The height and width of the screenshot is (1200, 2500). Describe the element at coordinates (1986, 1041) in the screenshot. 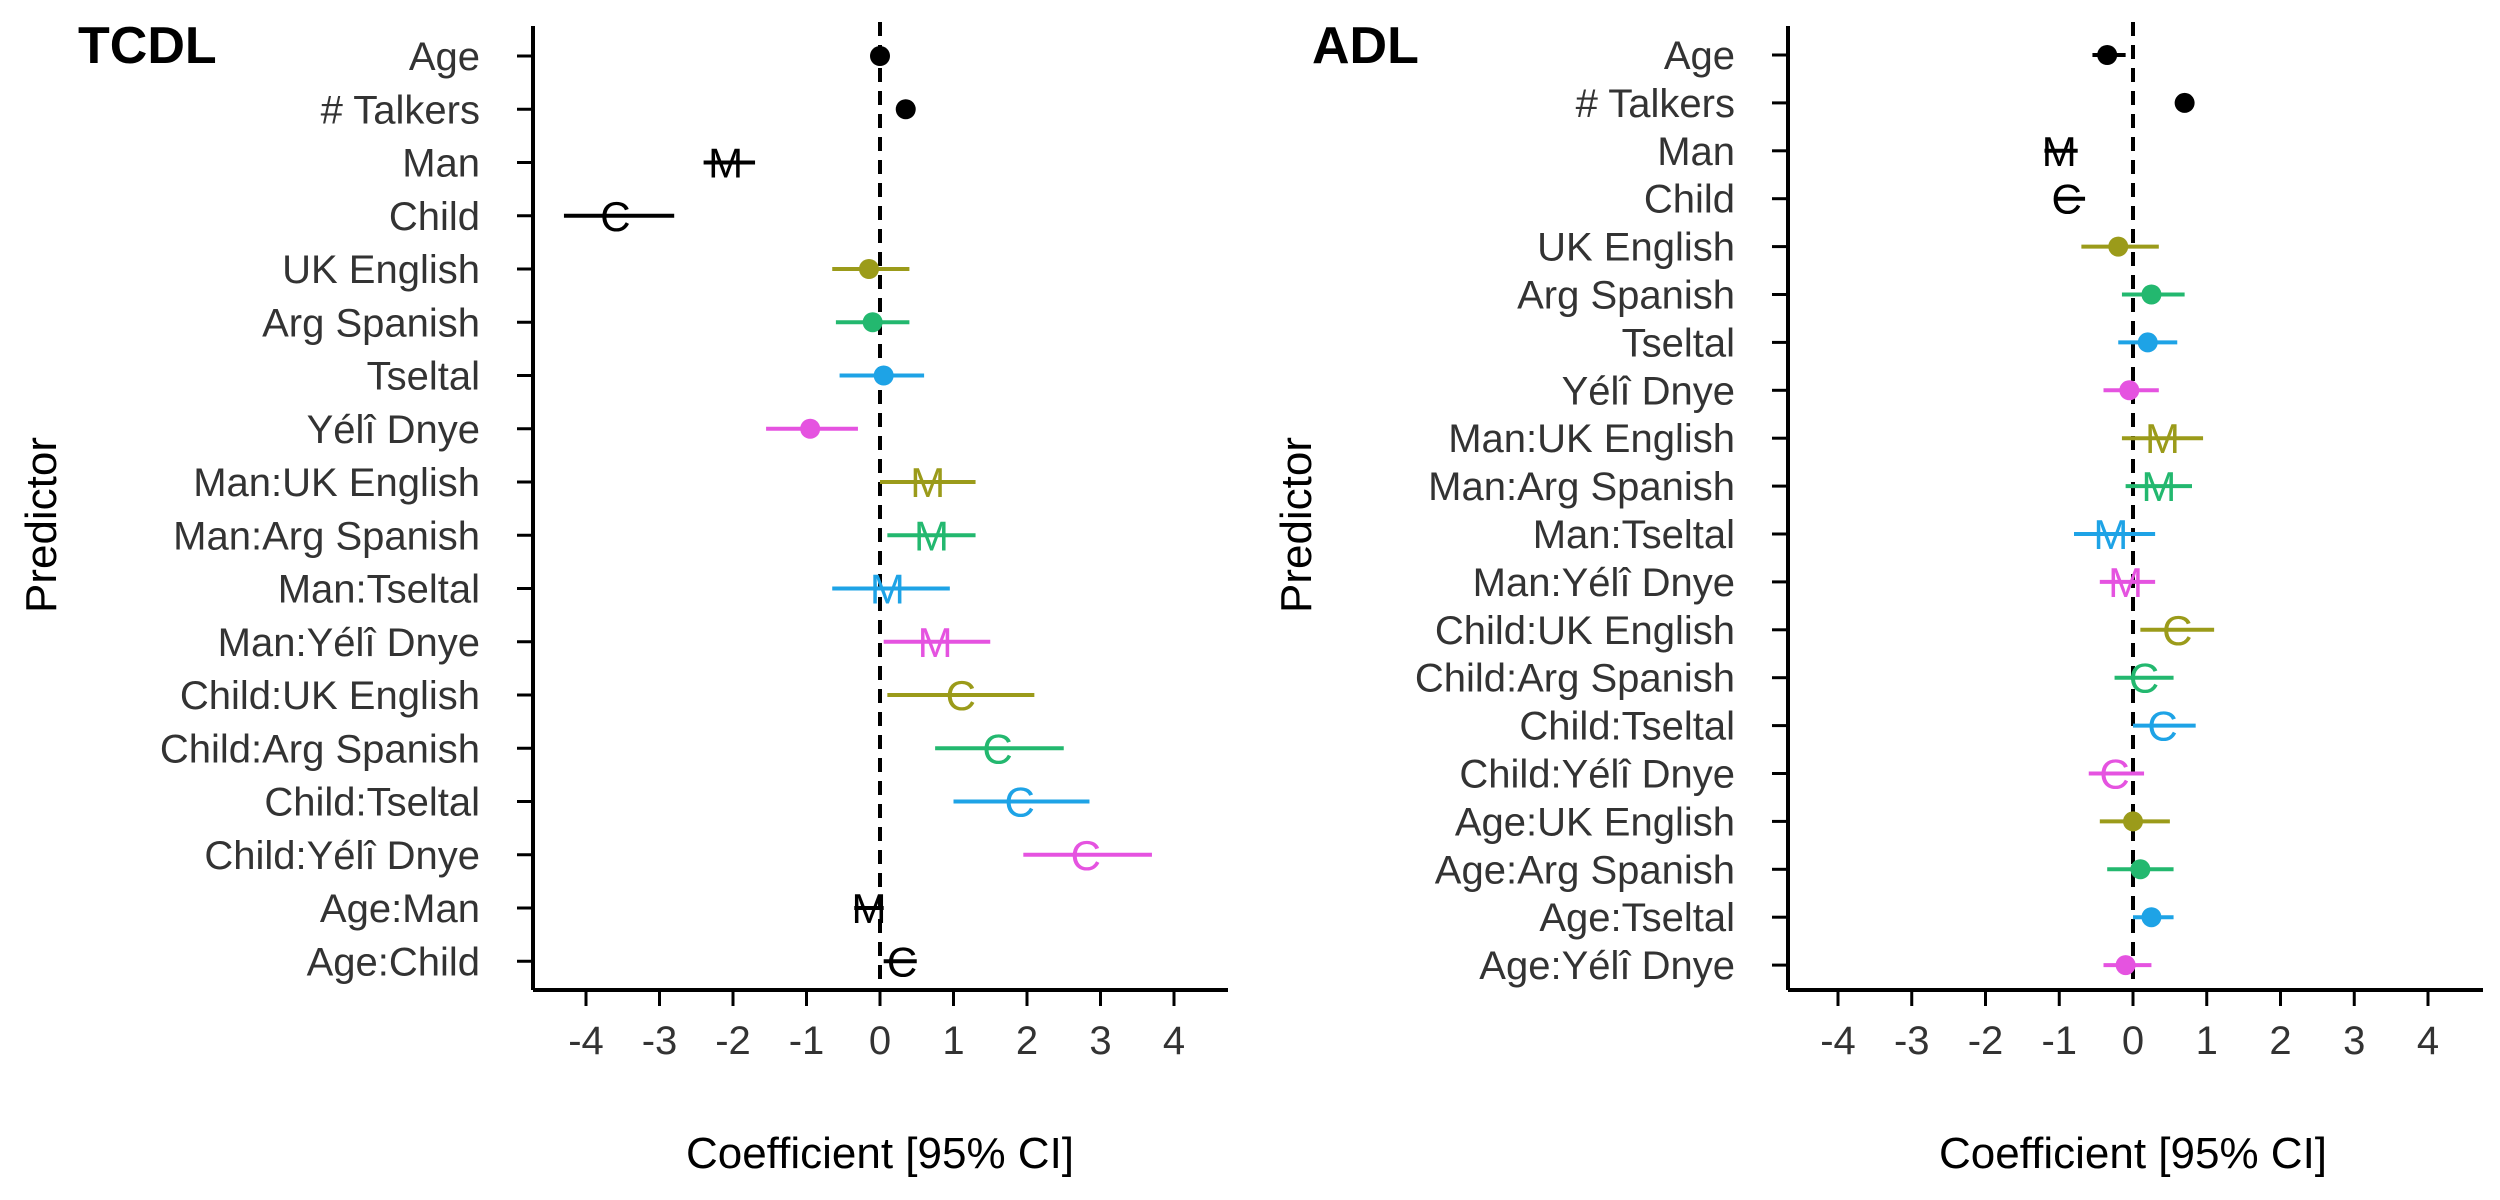

I see `adl-x-tick-label: -2` at that location.